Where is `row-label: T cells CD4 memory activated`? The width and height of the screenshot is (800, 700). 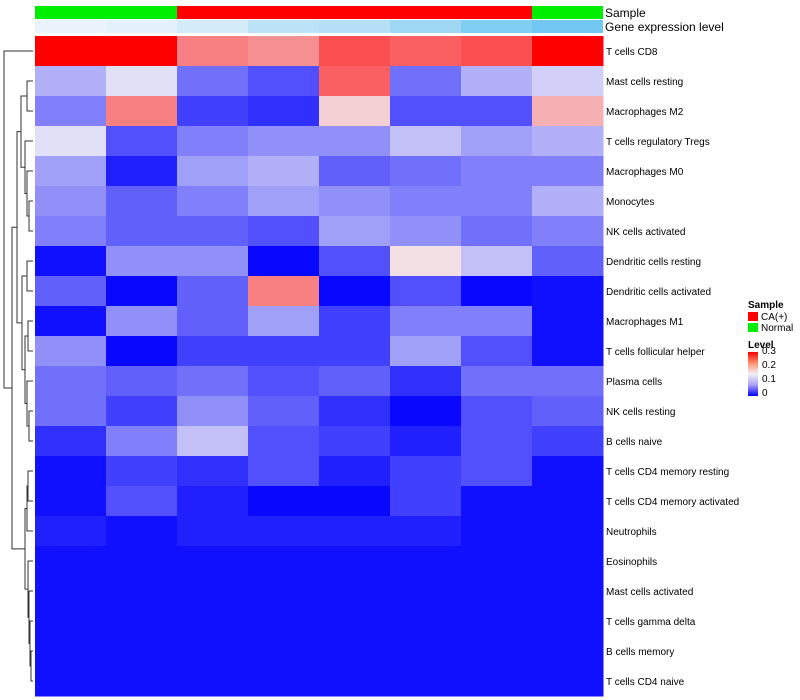
row-label: T cells CD4 memory activated is located at coordinates (672, 502).